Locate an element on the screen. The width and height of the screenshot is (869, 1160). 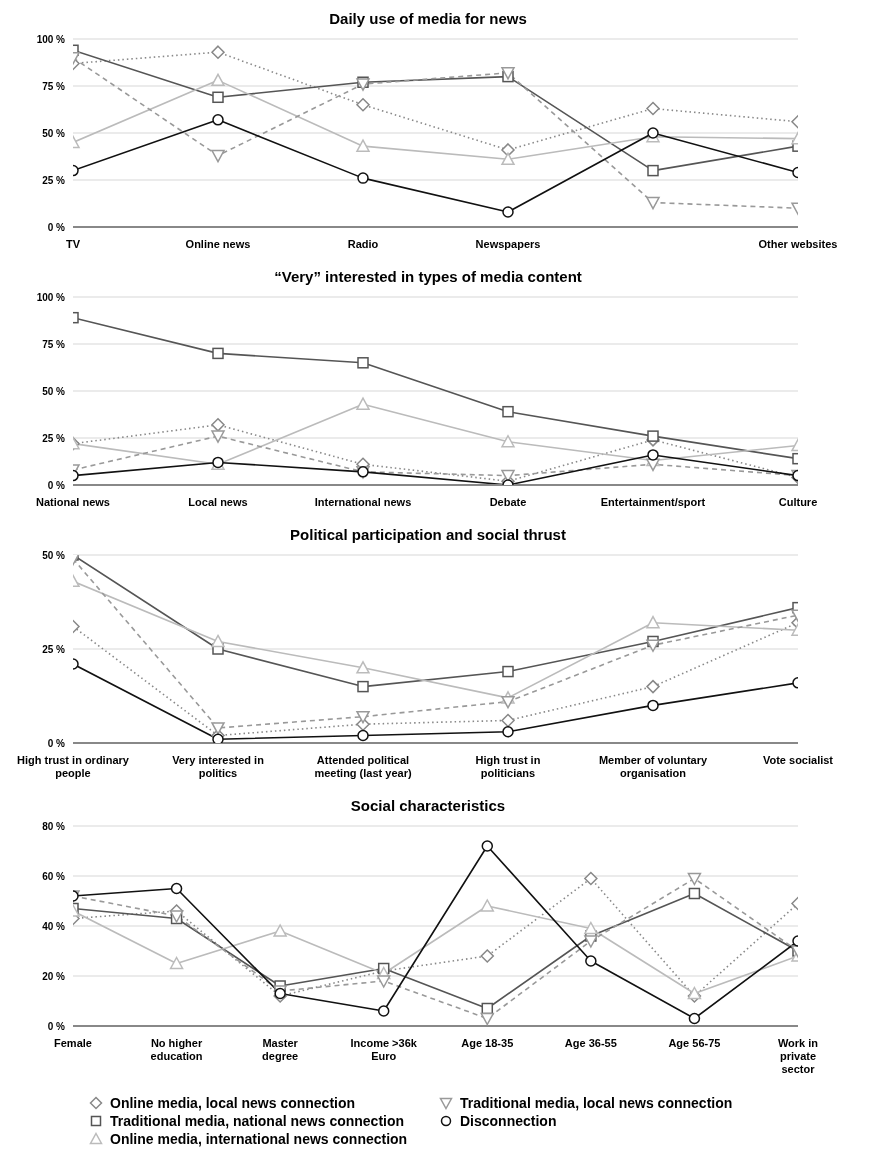
x-tick-label: Radio is located at coordinates (363, 244).